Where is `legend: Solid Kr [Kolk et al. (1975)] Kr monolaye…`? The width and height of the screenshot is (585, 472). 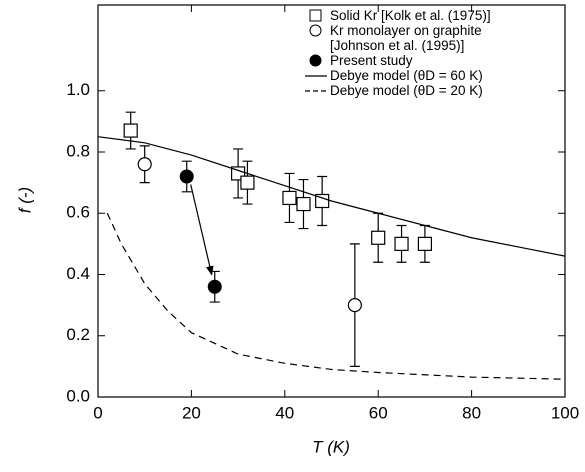 legend: Solid Kr [Kolk et al. (1975)] Kr monolaye… is located at coordinates (432, 53).